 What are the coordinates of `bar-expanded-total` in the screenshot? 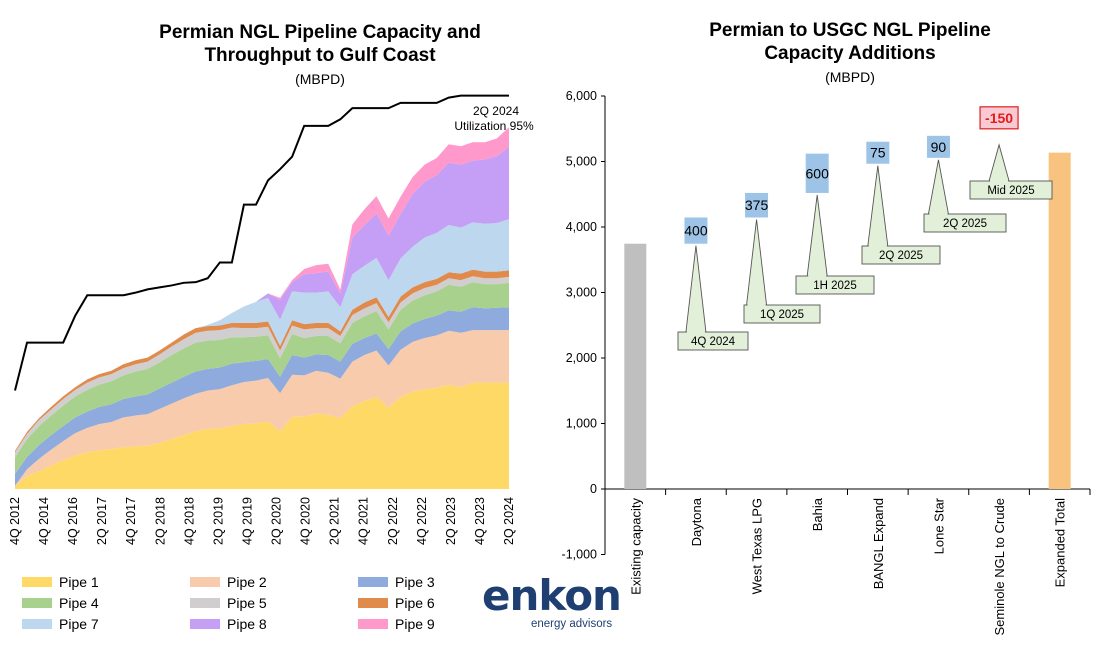 It's located at (1059, 320).